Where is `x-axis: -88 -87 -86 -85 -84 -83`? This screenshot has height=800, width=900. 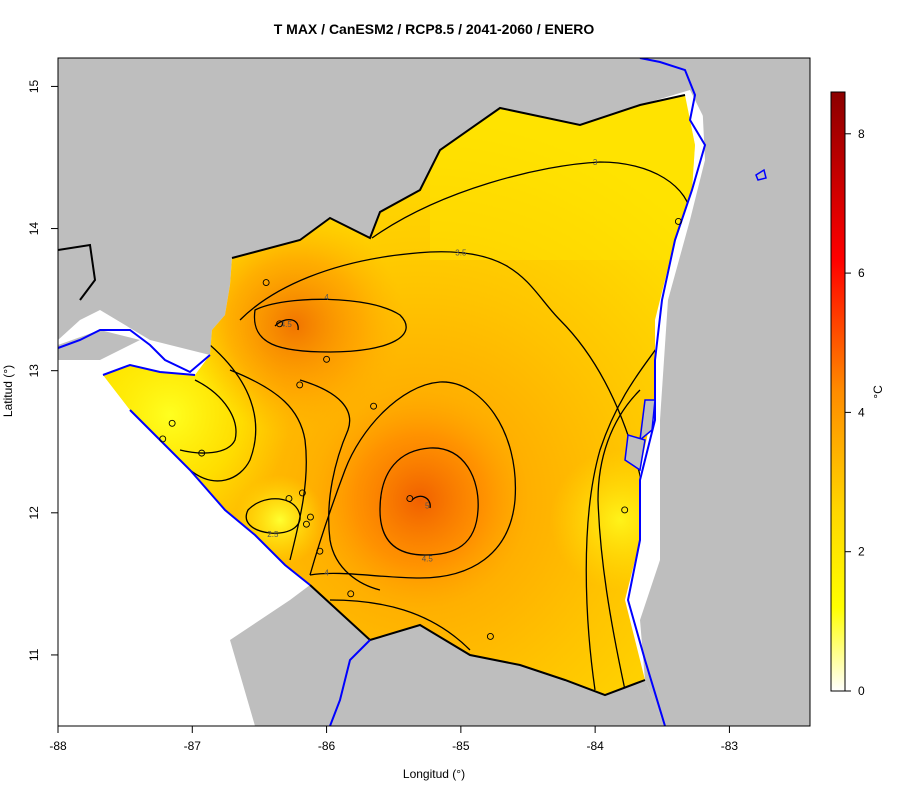 x-axis: -88 -87 -86 -85 -84 -83 is located at coordinates (393, 739).